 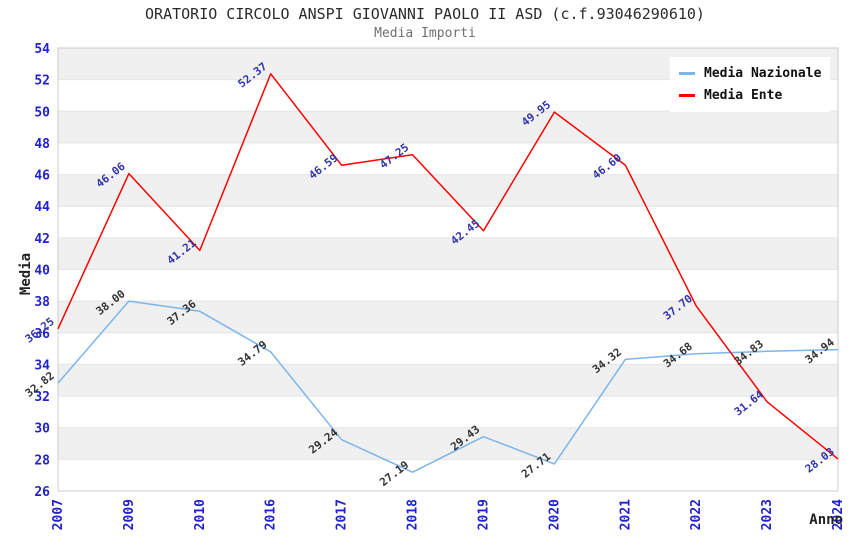 I want to click on y-tick-label: 28, so click(x=42, y=460).